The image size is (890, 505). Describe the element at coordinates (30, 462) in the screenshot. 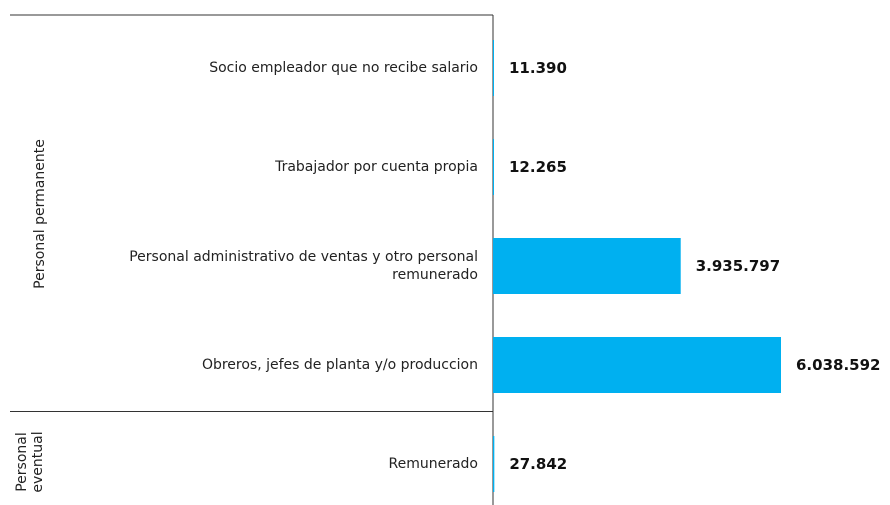

I see `group-label: Personal eventual` at that location.